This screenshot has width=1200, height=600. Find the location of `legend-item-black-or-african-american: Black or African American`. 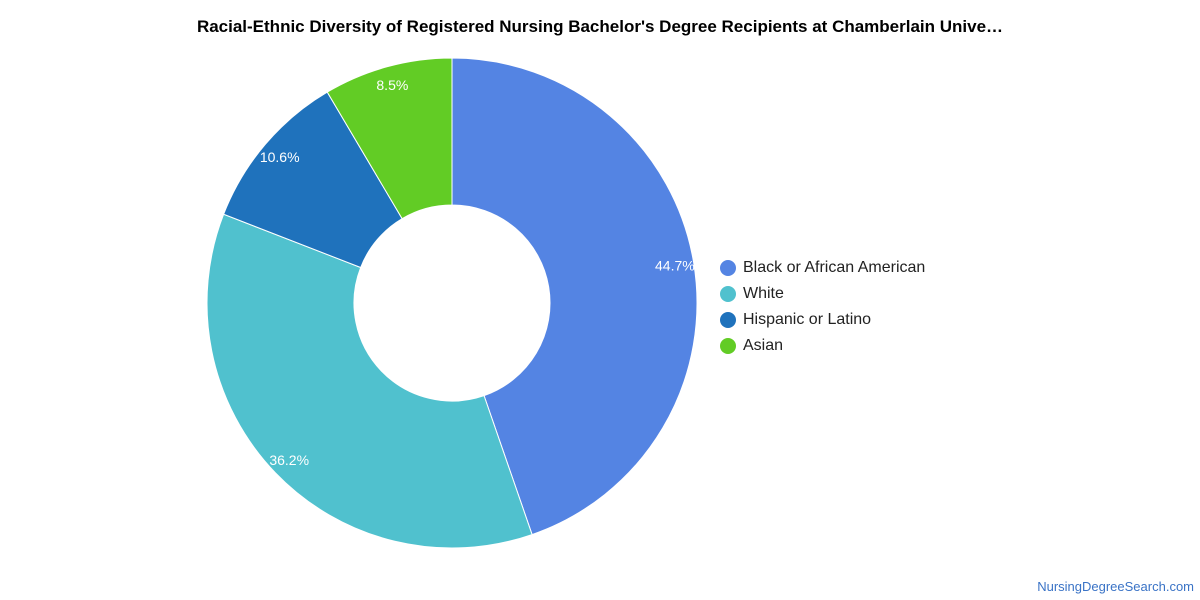

legend-item-black-or-african-american: Black or African American is located at coordinates (822, 268).